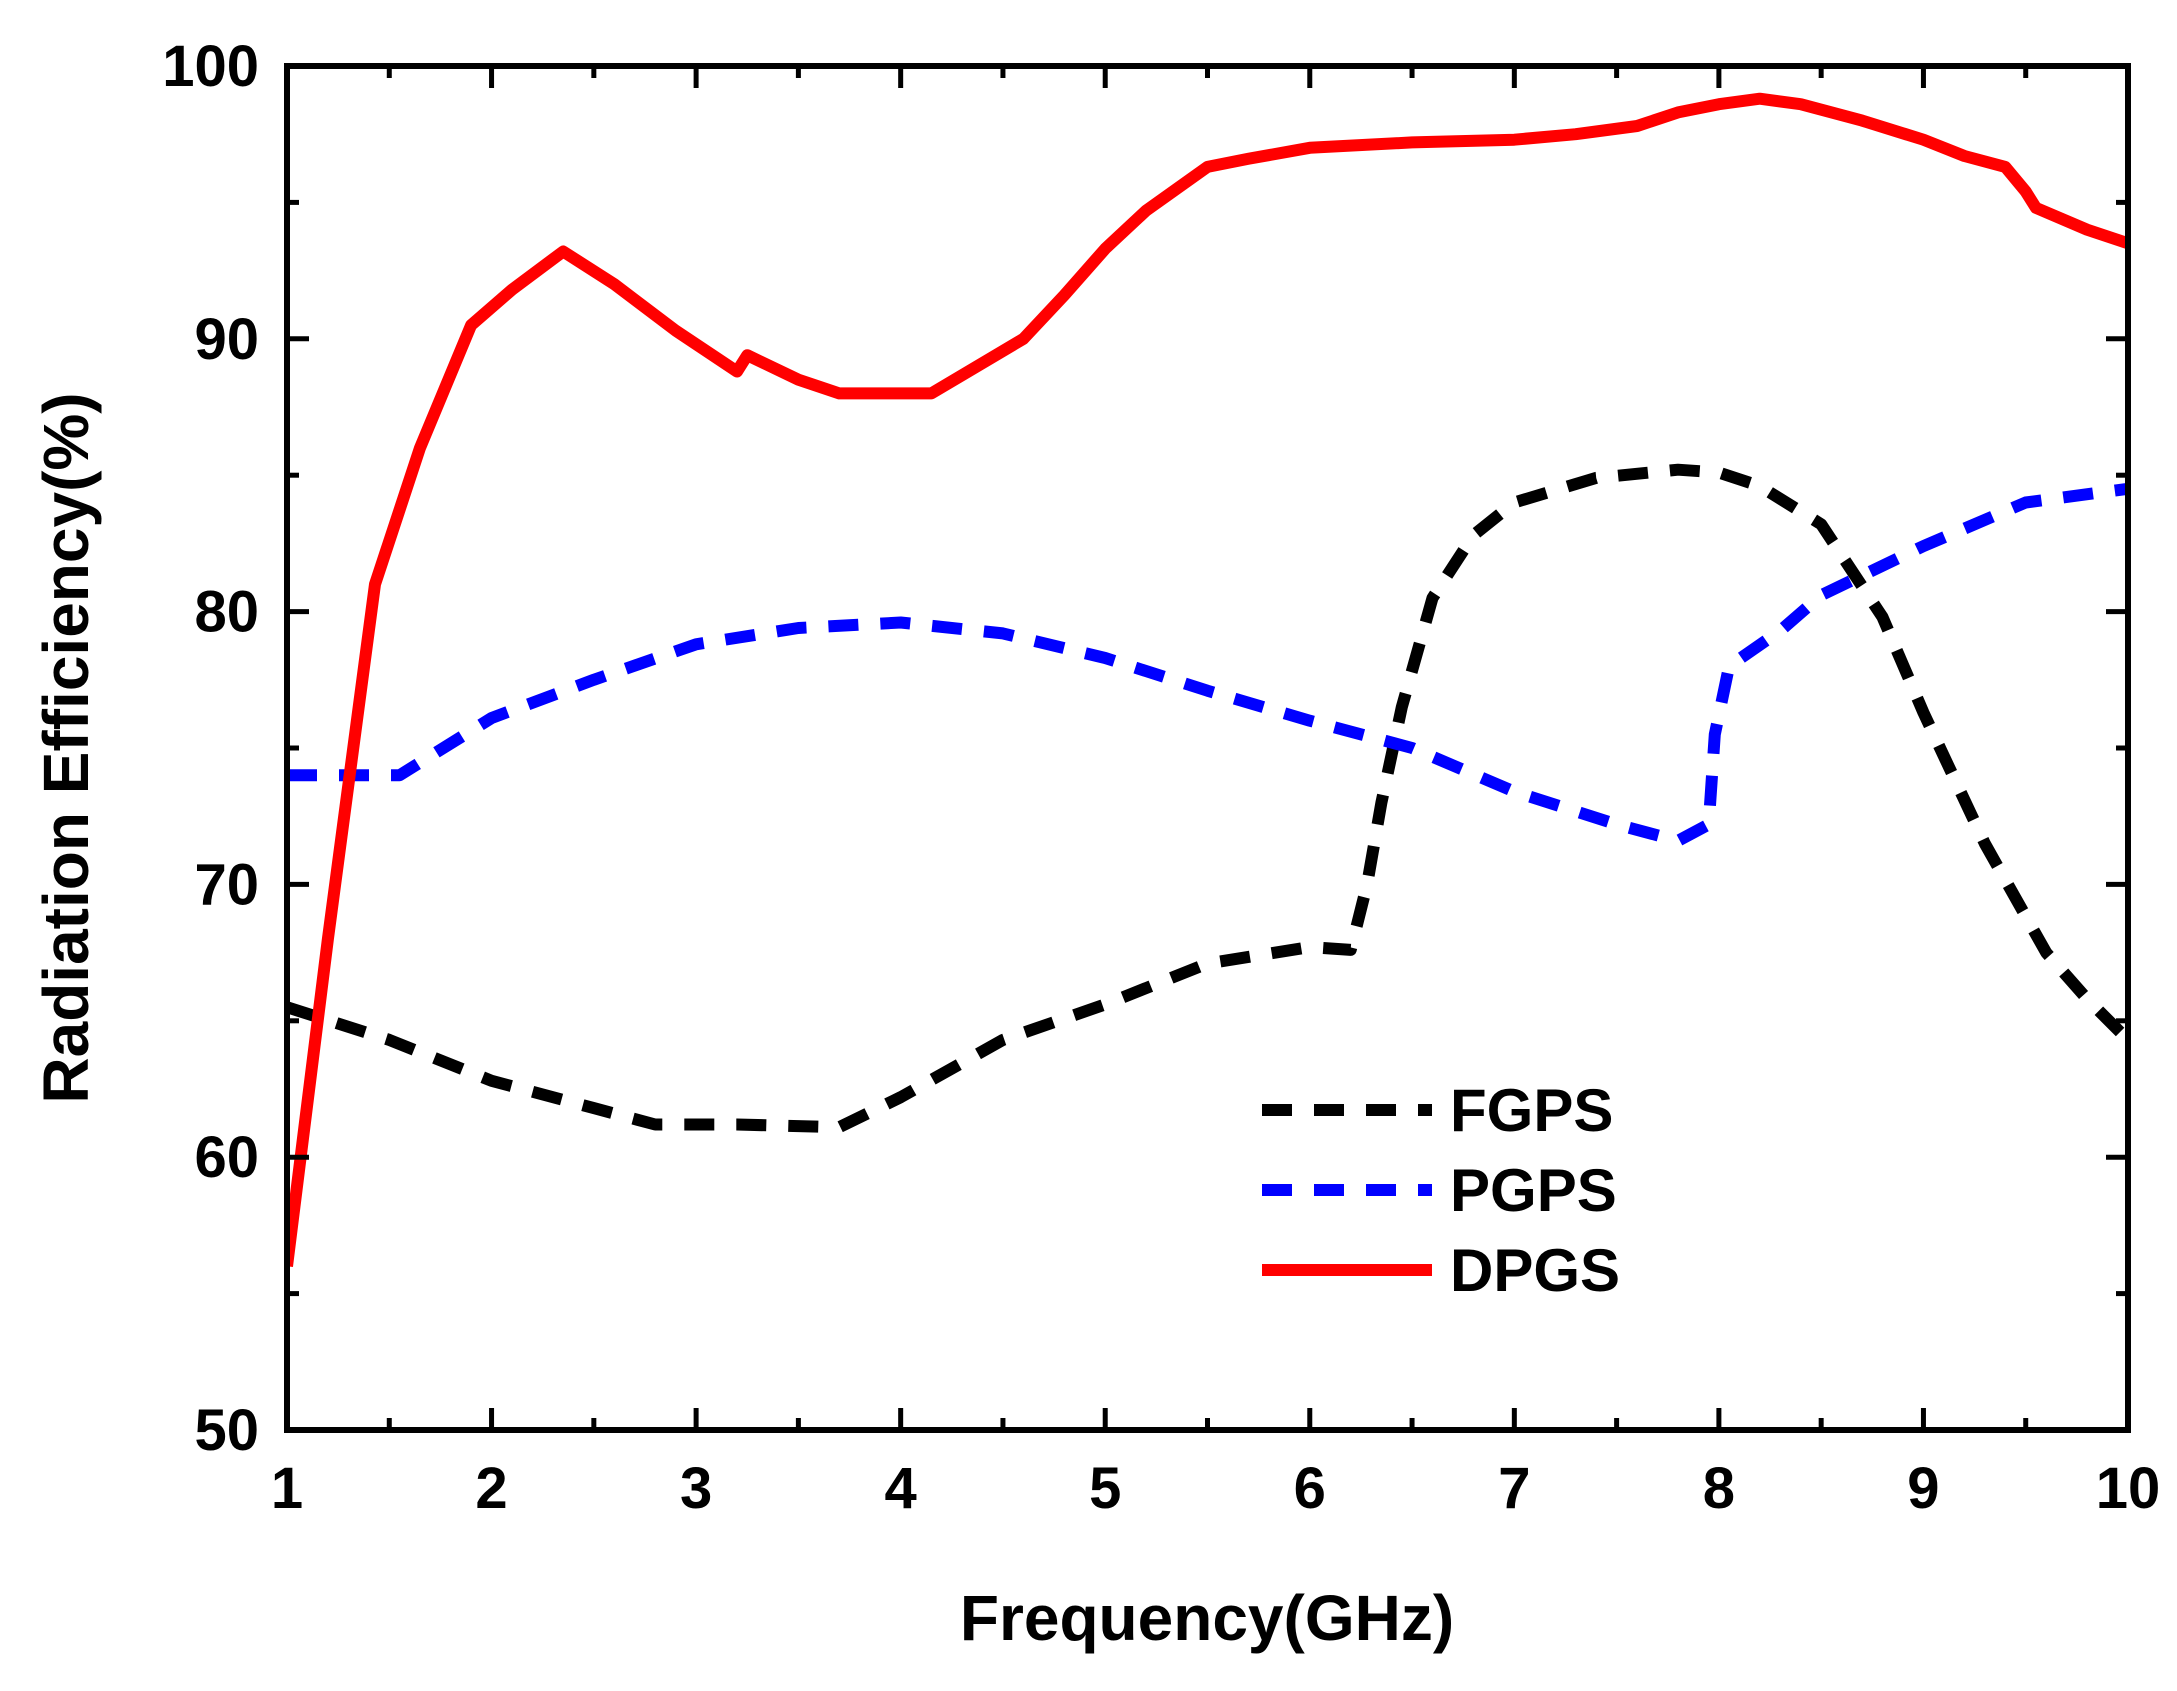 The height and width of the screenshot is (1691, 2177). What do you see at coordinates (1514, 1488) in the screenshot?
I see `x-tick-label: 7` at bounding box center [1514, 1488].